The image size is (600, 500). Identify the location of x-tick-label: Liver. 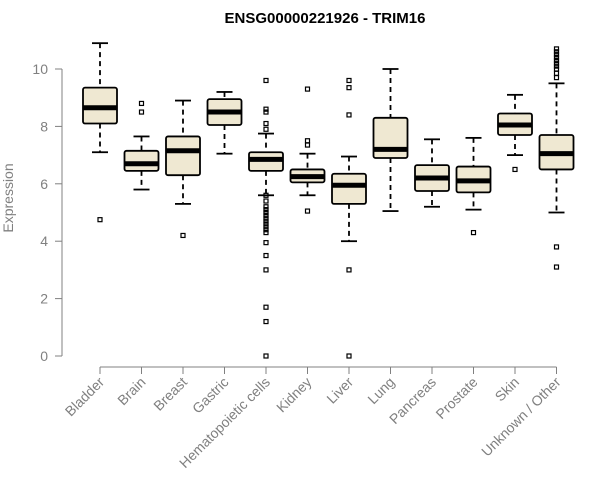
(339, 390).